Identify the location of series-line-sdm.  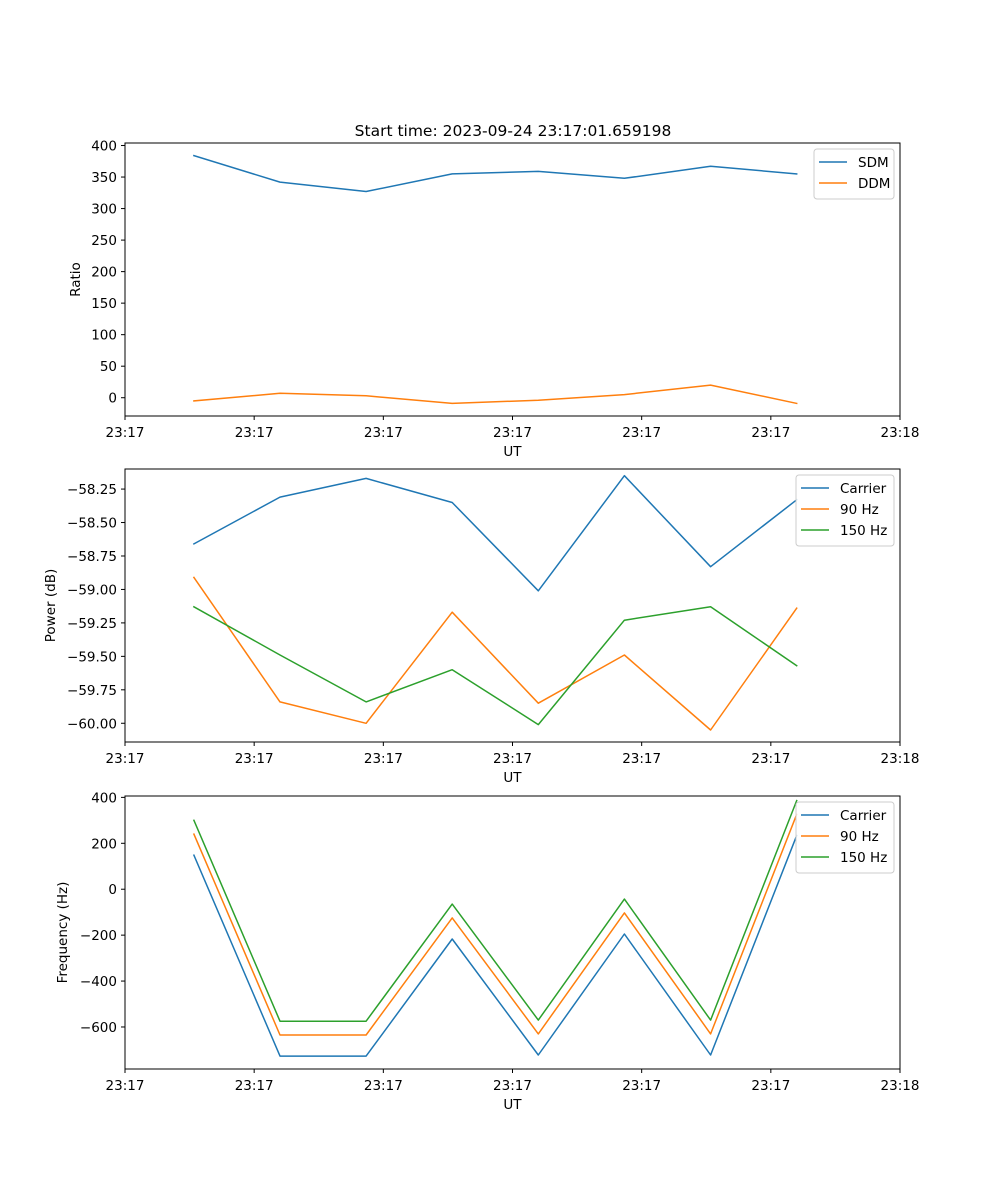
(495, 173).